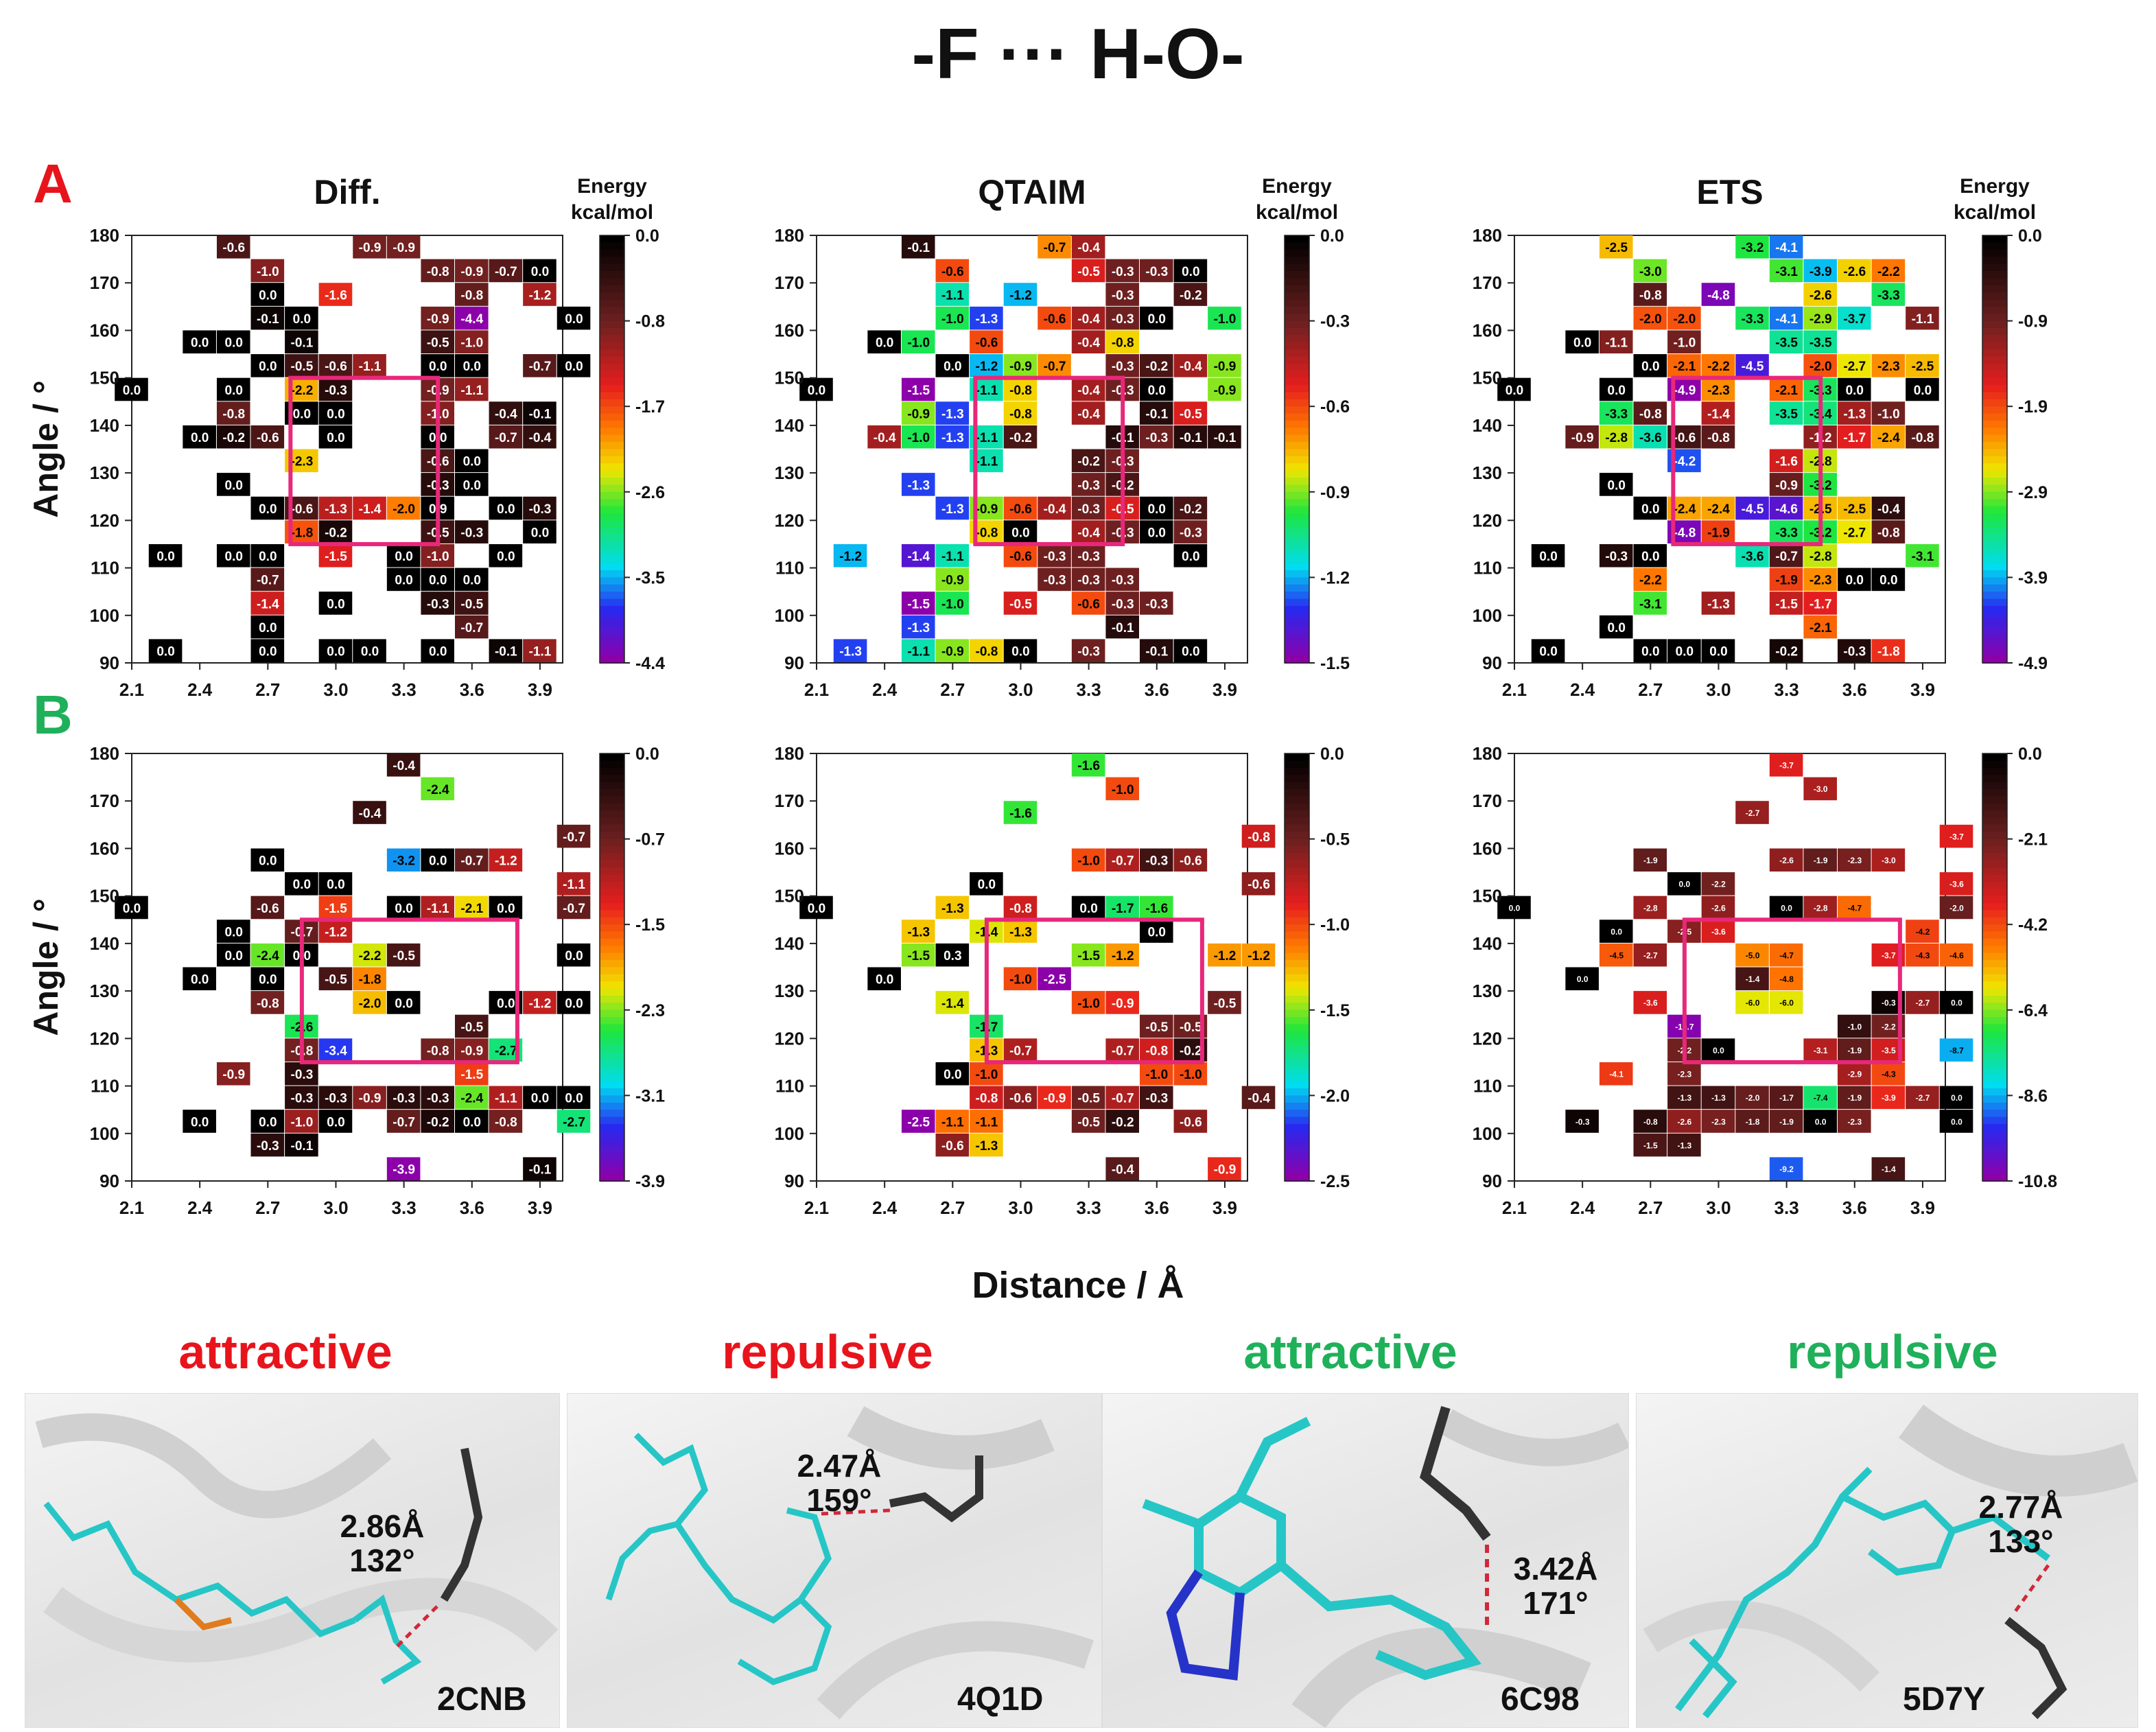  Describe the element at coordinates (650, 492) in the screenshot. I see `colorbar-tick-label: -2.6` at that location.